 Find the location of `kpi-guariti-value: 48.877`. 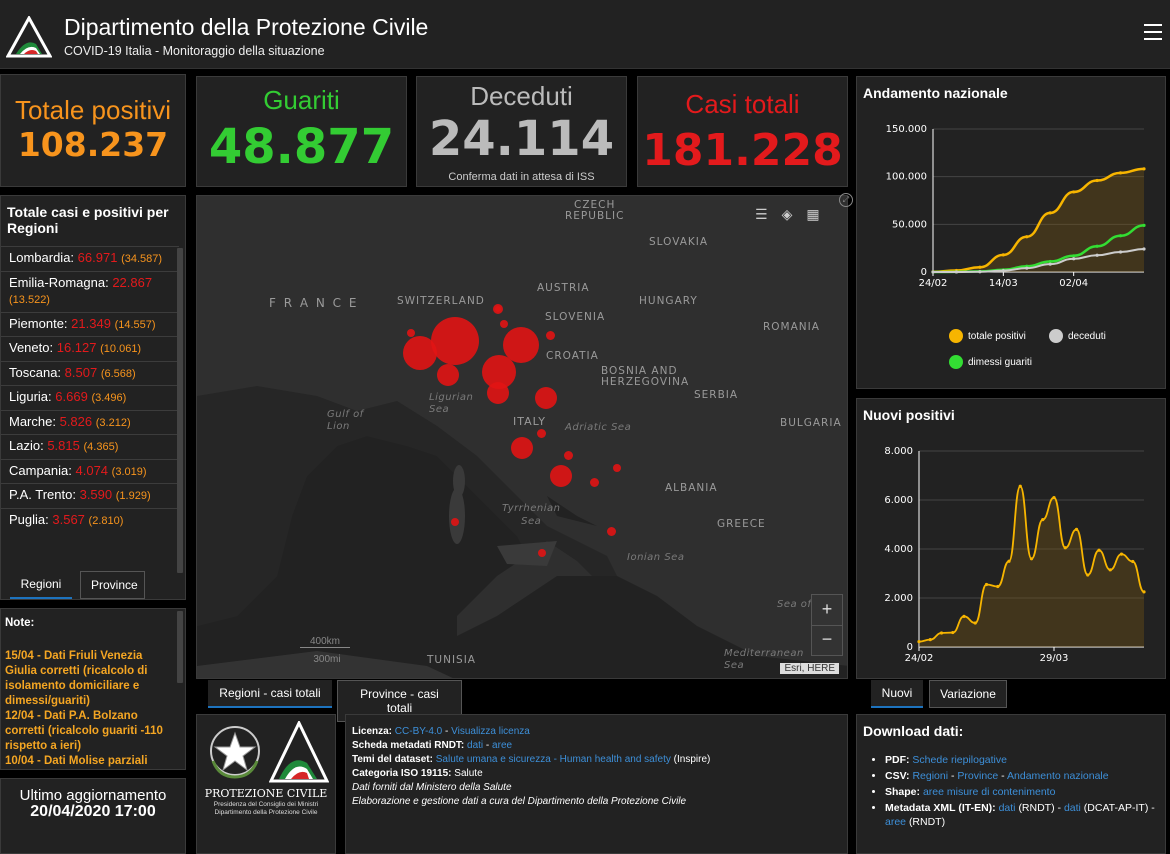

kpi-guariti-value: 48.877 is located at coordinates (301, 147).